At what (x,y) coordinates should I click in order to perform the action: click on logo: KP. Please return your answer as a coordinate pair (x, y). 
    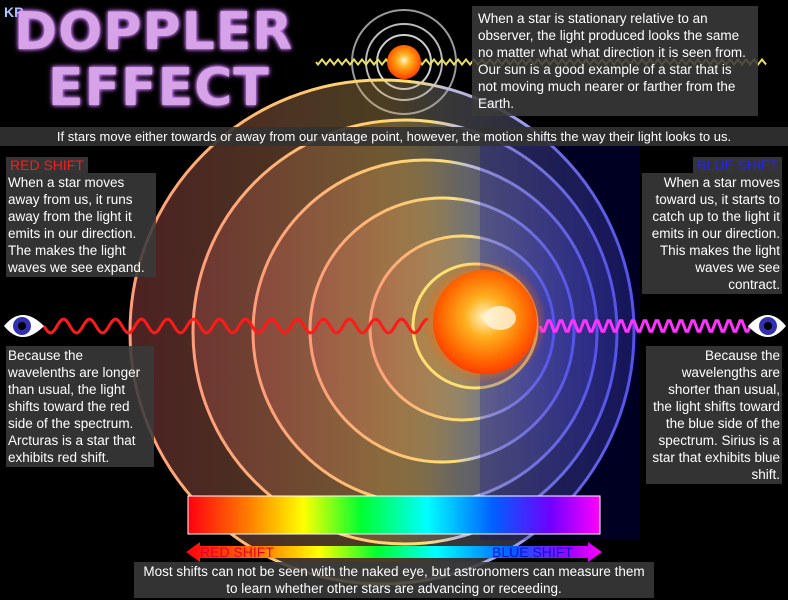
    Looking at the image, I should click on (14, 12).